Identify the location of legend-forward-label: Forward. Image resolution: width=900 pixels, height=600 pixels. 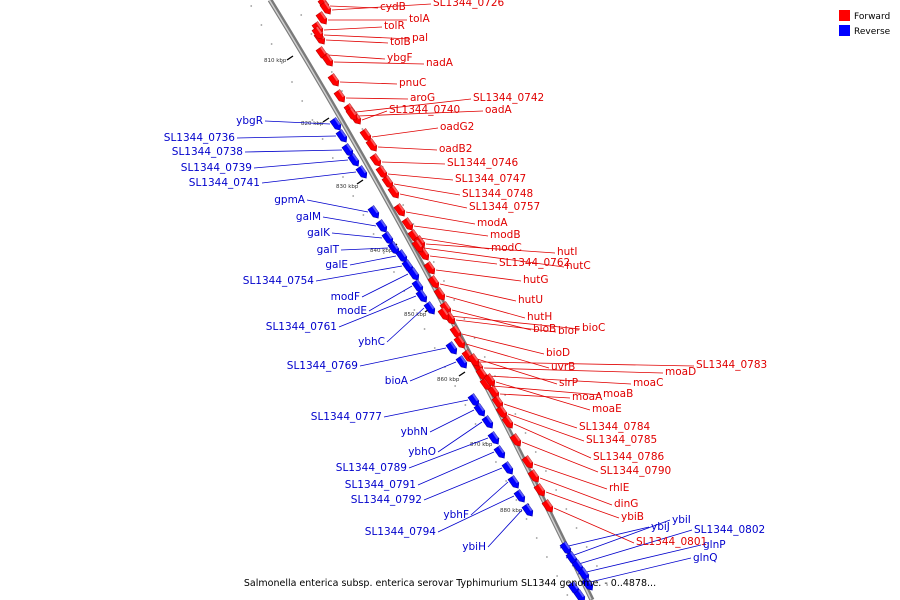
(872, 17).